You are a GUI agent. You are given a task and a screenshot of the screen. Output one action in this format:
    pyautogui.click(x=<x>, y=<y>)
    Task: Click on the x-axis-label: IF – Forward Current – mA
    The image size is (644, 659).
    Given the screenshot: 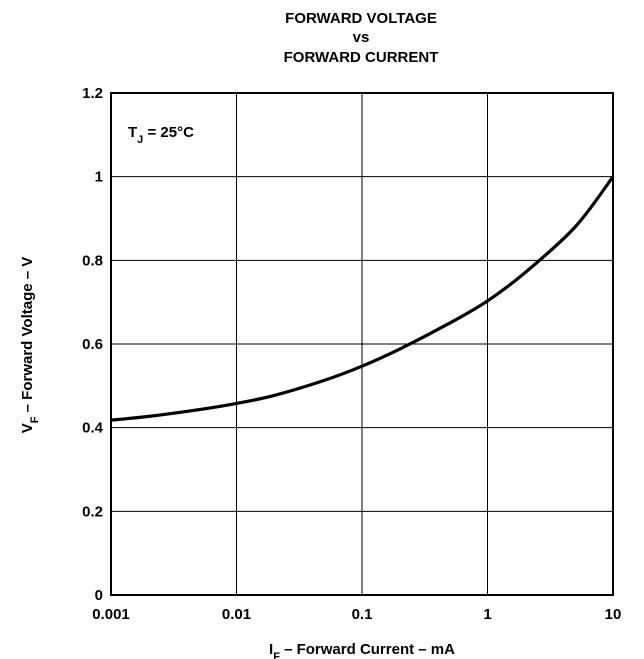 What is the action you would take?
    pyautogui.click(x=362, y=650)
    